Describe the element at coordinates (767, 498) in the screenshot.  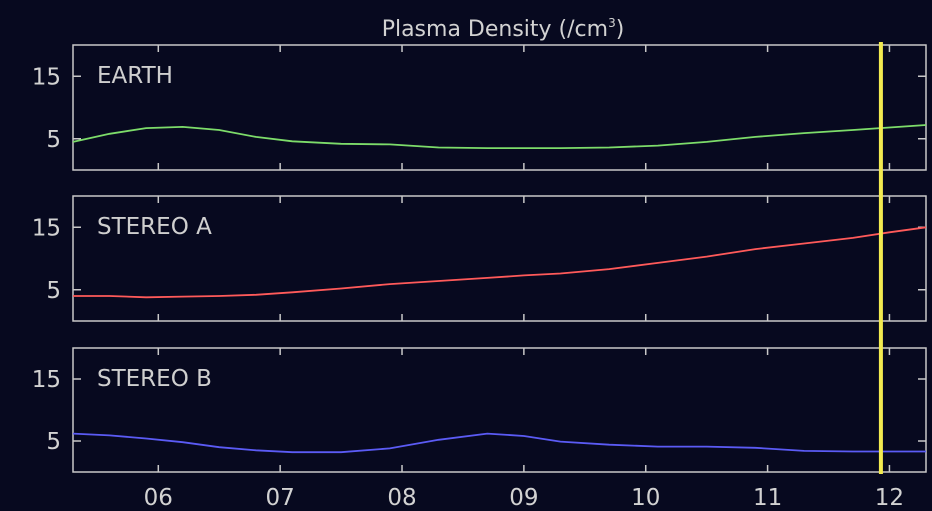
I see `x-tick-label: 11` at that location.